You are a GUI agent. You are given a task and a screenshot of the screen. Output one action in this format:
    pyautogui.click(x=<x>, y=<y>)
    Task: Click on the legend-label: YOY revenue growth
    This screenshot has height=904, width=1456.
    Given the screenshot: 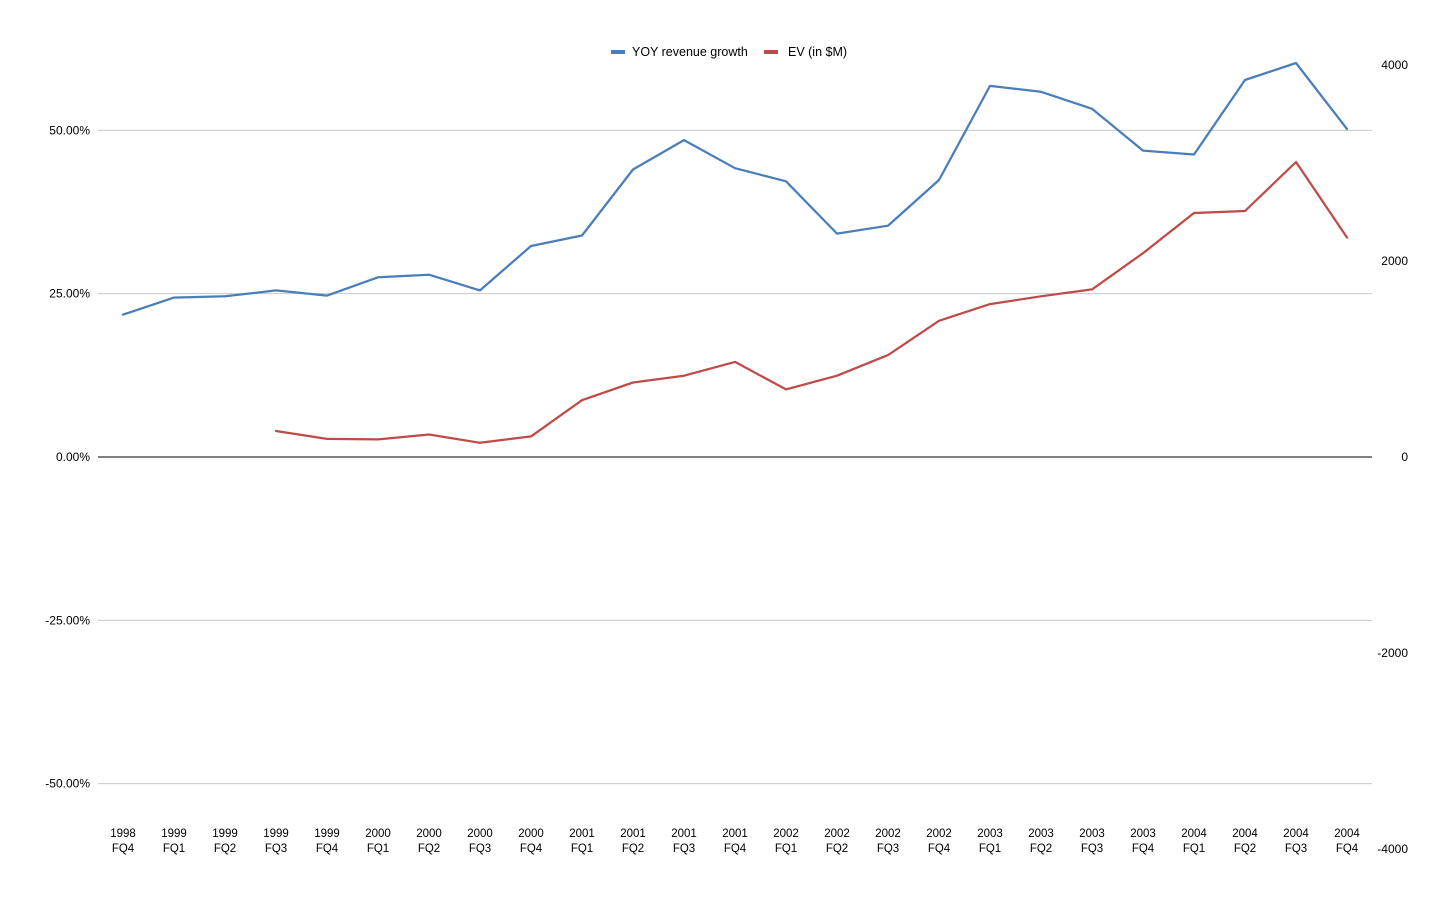 What is the action you would take?
    pyautogui.click(x=690, y=52)
    